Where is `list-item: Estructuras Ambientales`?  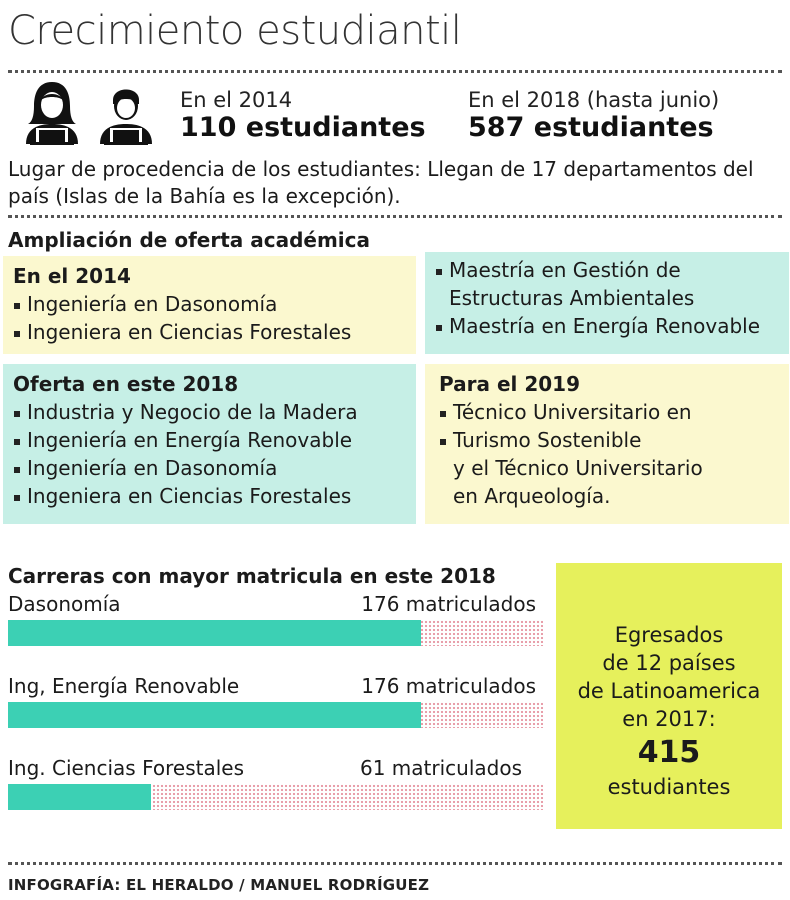
list-item: Estructuras Ambientales is located at coordinates (572, 298).